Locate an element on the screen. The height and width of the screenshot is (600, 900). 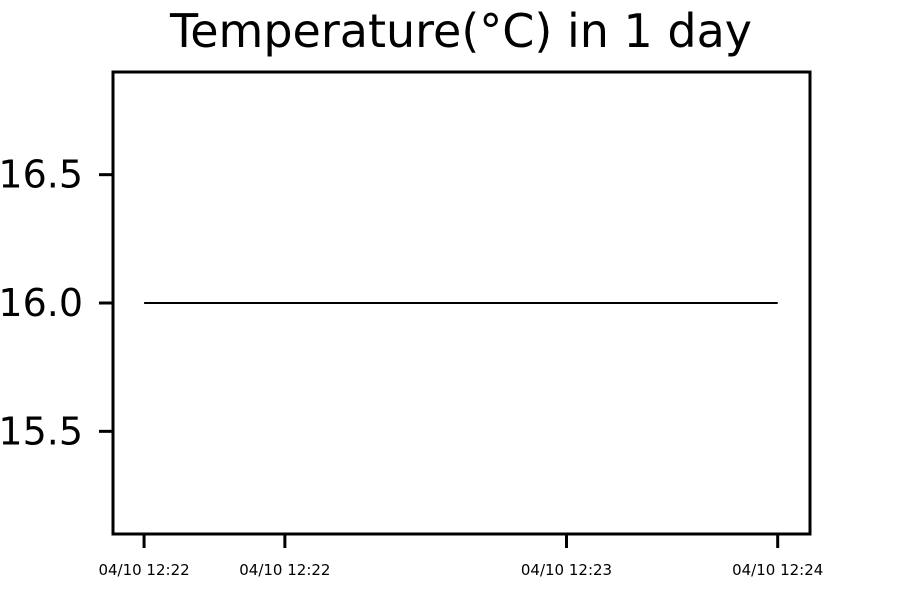
x-tick-label: 04/10 12:23 is located at coordinates (566, 570).